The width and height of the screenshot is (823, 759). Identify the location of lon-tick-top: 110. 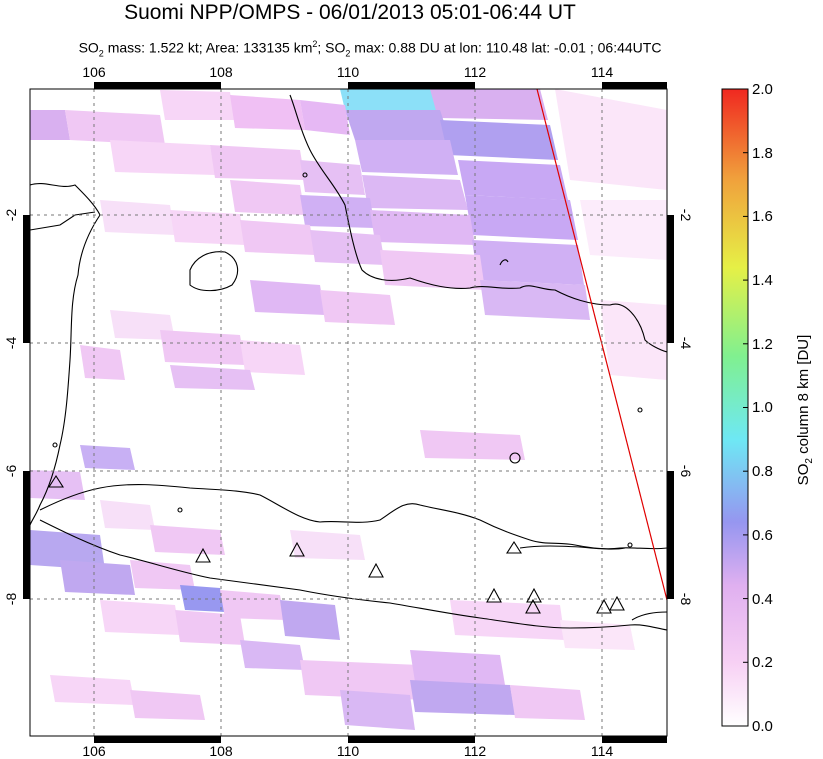
(348, 72).